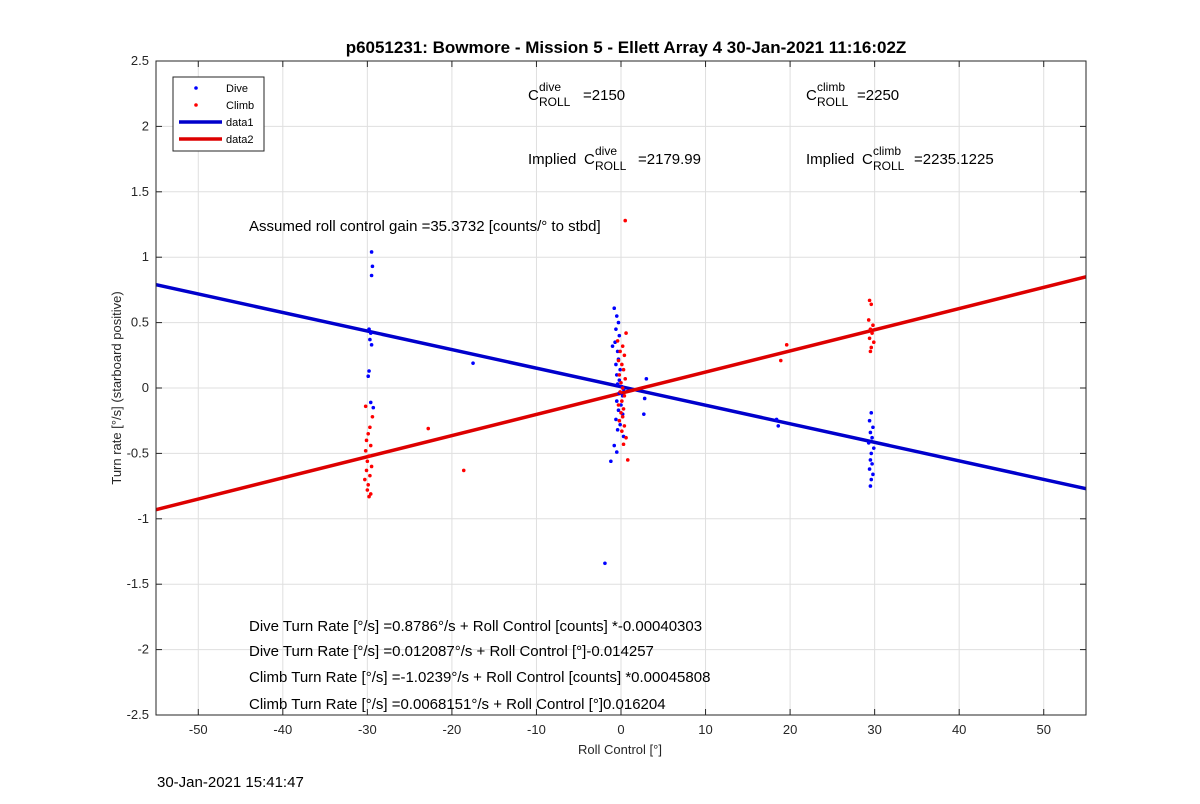  What do you see at coordinates (145, 125) in the screenshot?
I see `y-tick-label: 2` at bounding box center [145, 125].